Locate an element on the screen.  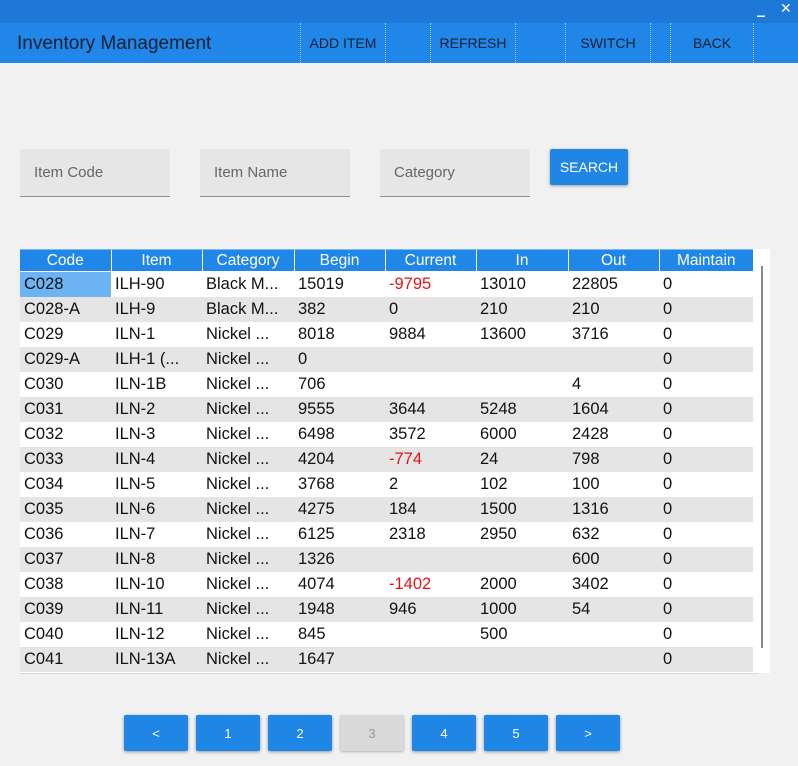
cell-in: 5248 is located at coordinates (522, 409).